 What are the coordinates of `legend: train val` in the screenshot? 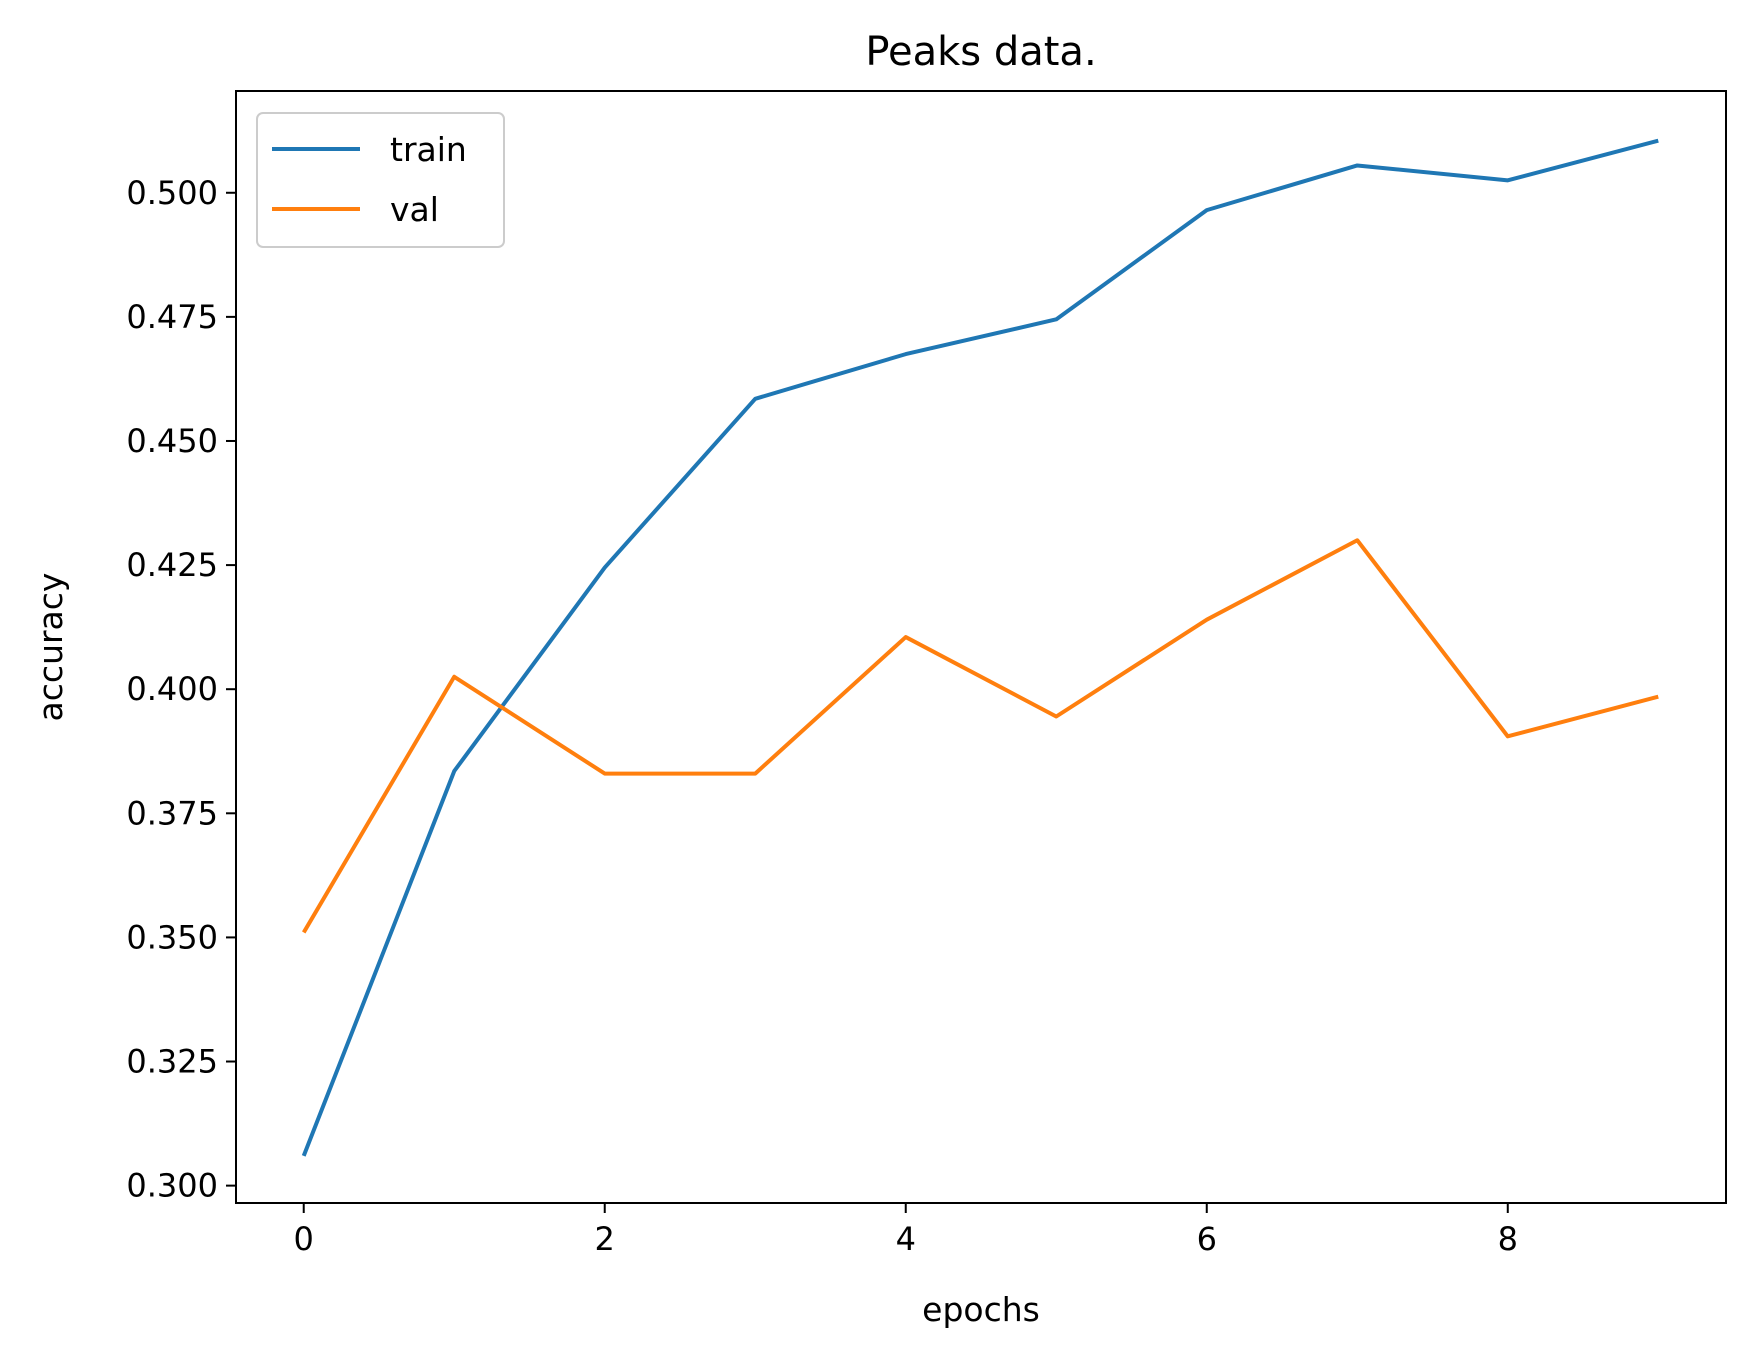 It's located at (380, 180).